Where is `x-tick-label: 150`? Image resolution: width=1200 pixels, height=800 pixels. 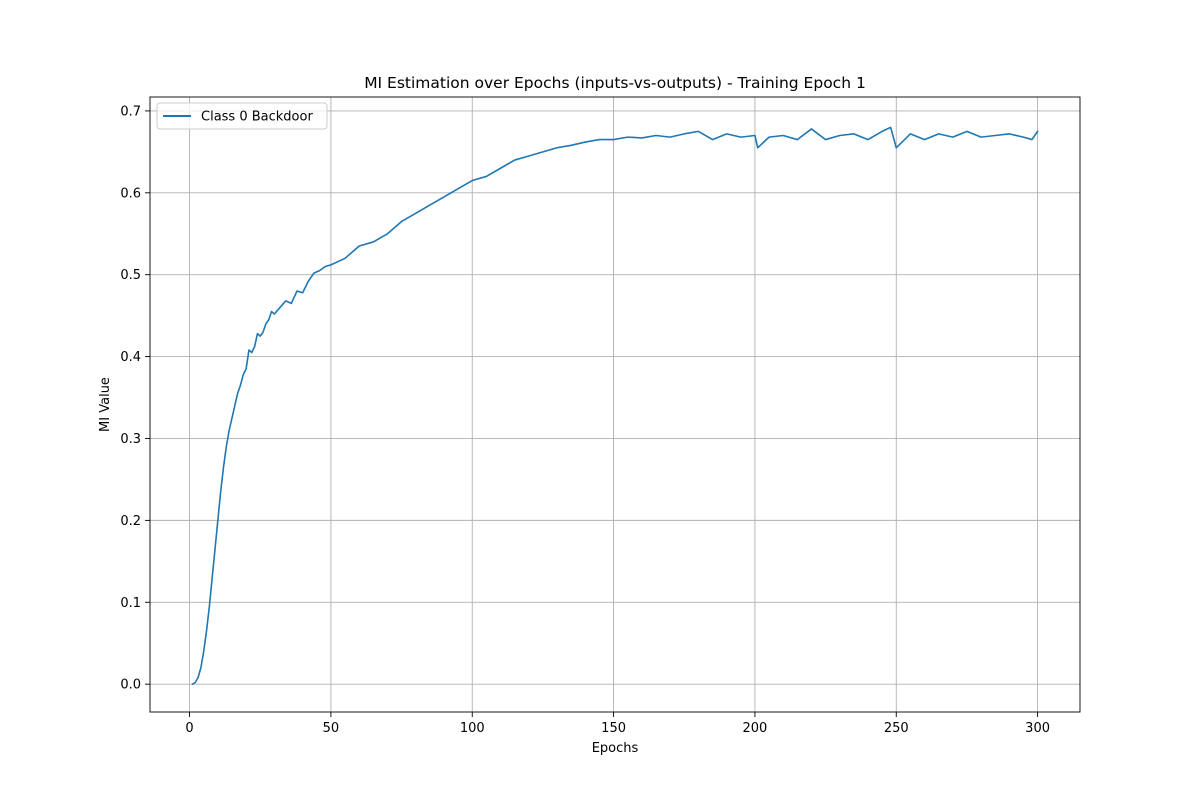
x-tick-label: 150 is located at coordinates (613, 728).